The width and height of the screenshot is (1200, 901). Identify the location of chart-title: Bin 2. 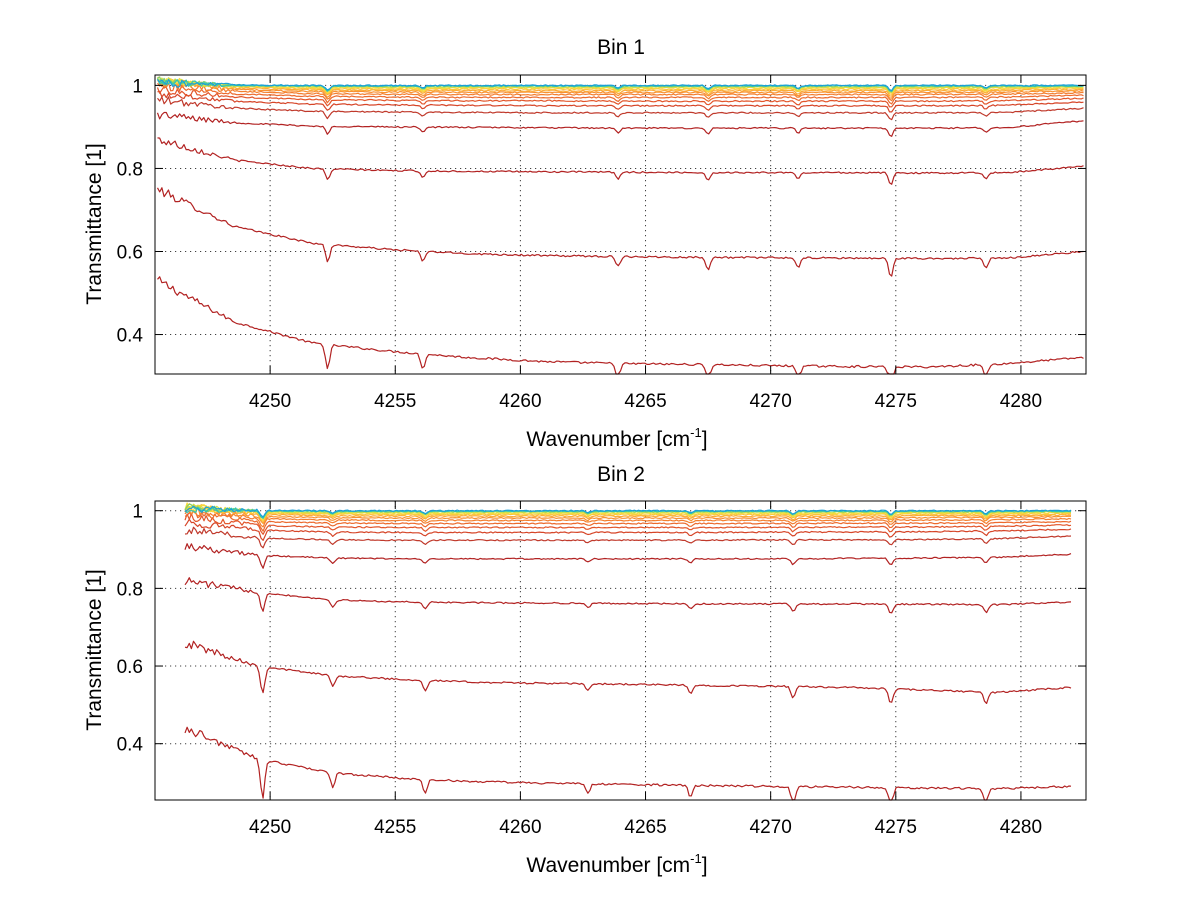
(621, 474).